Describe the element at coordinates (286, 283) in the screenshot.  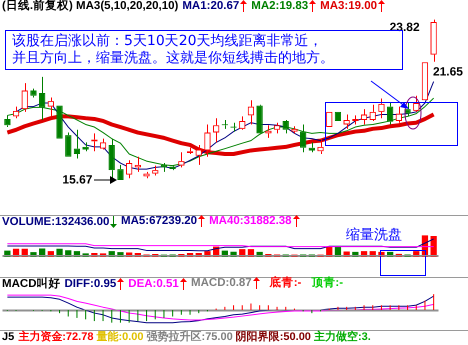
I see `text: 底青:-` at that location.